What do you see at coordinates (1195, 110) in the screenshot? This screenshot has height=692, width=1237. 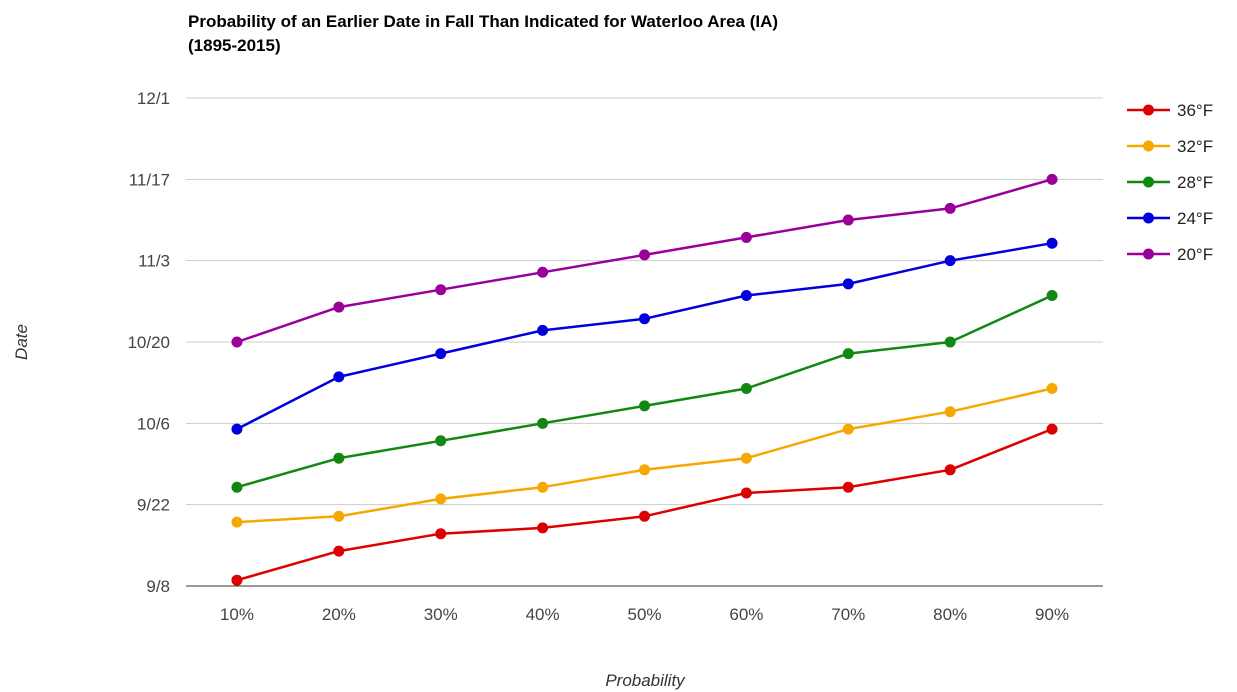 I see `legend-label: 36°F` at bounding box center [1195, 110].